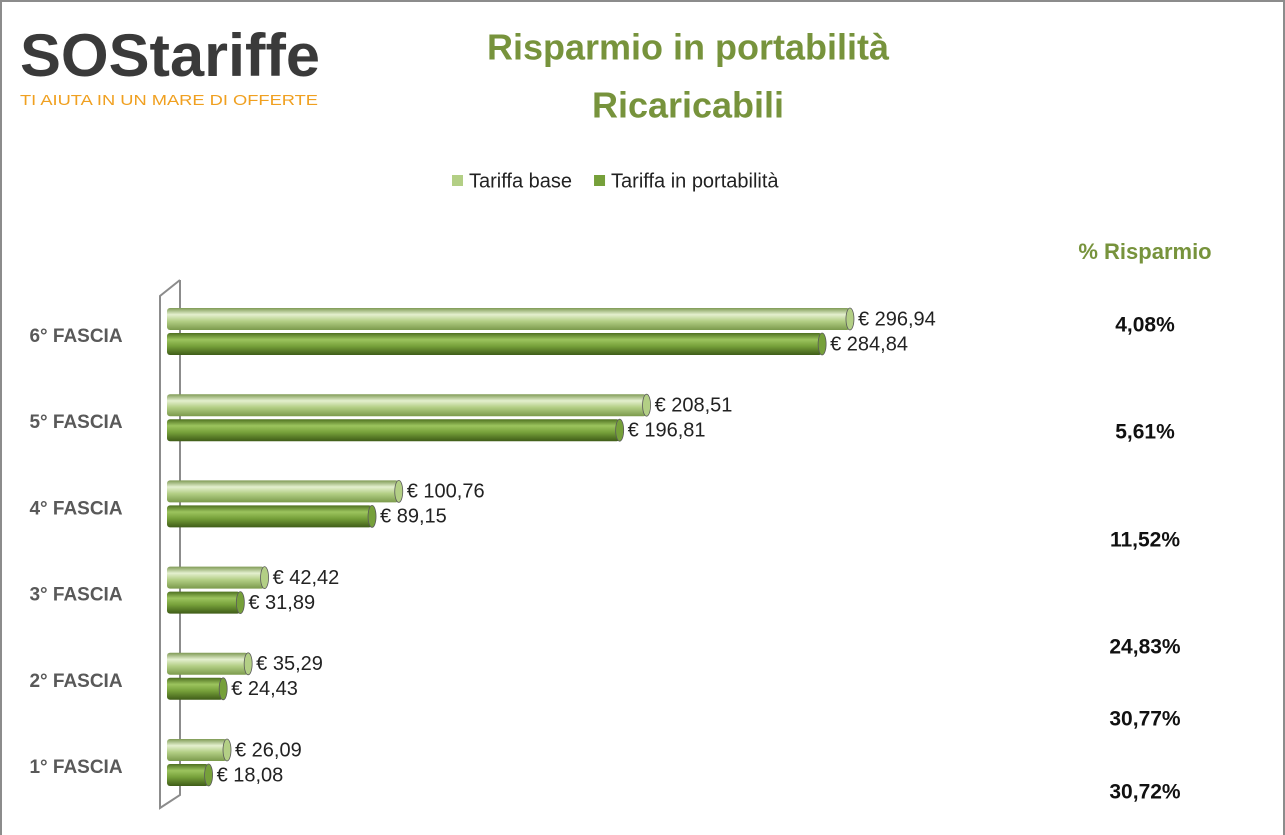  I want to click on savings-value: 30,77%, so click(1145, 719).